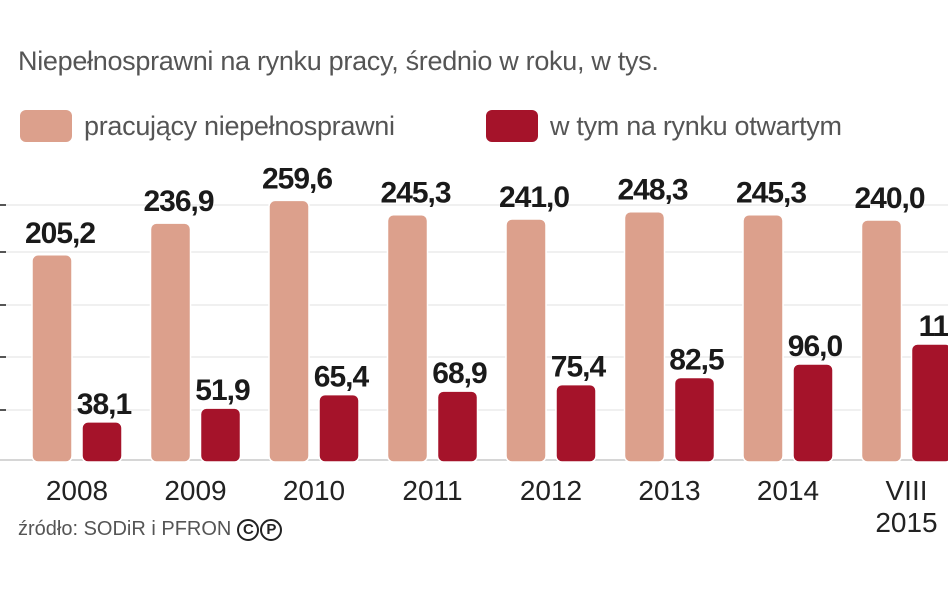 Image resolution: width=948 pixels, height=593 pixels. I want to click on x-tick-label: 2013, so click(669, 490).